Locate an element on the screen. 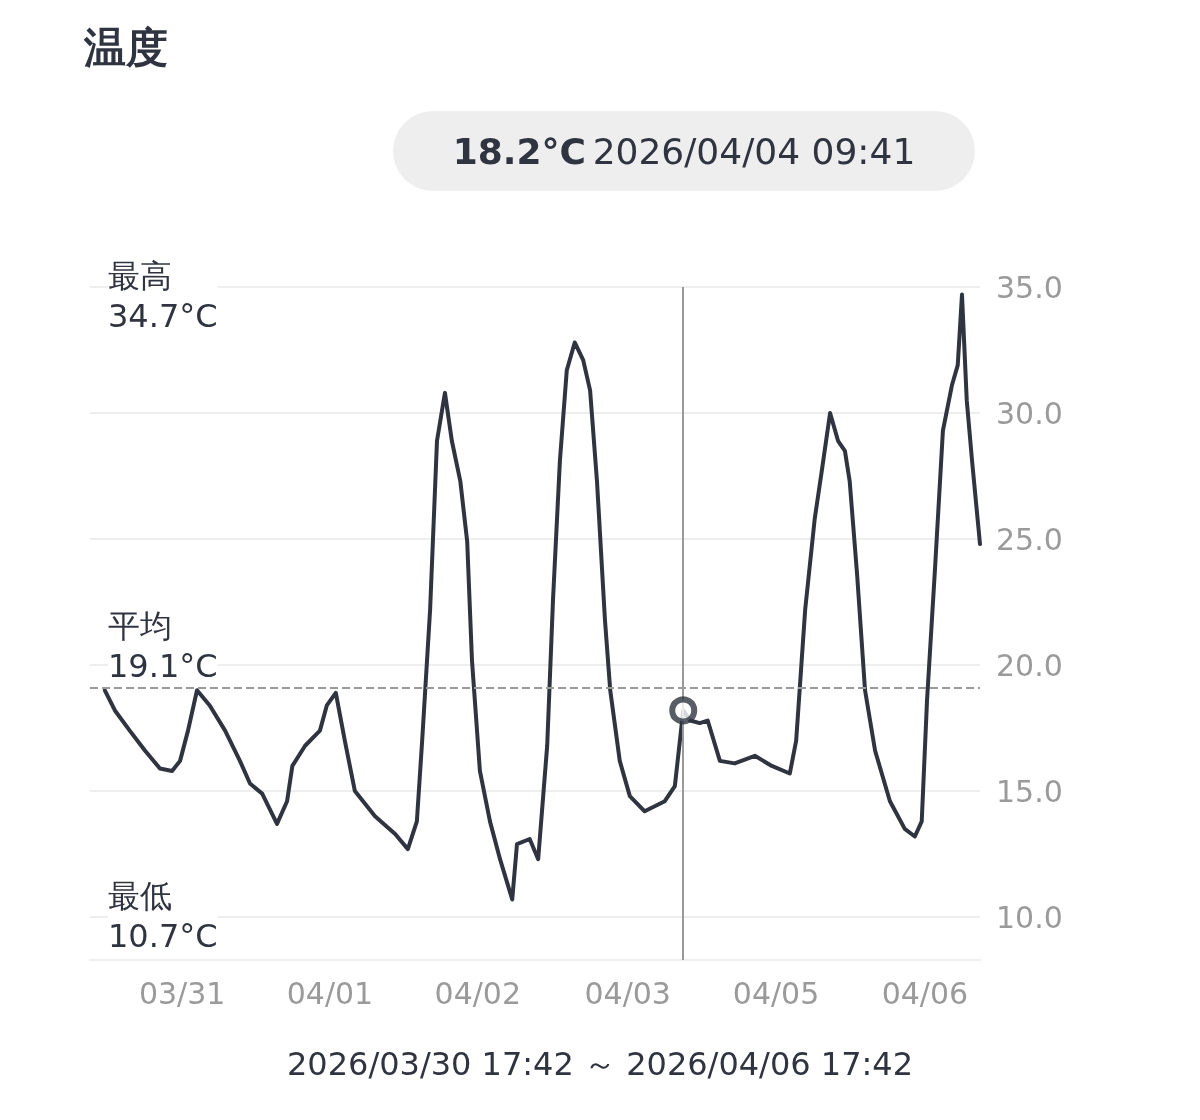  x-tick-label: 04/02 is located at coordinates (478, 993).